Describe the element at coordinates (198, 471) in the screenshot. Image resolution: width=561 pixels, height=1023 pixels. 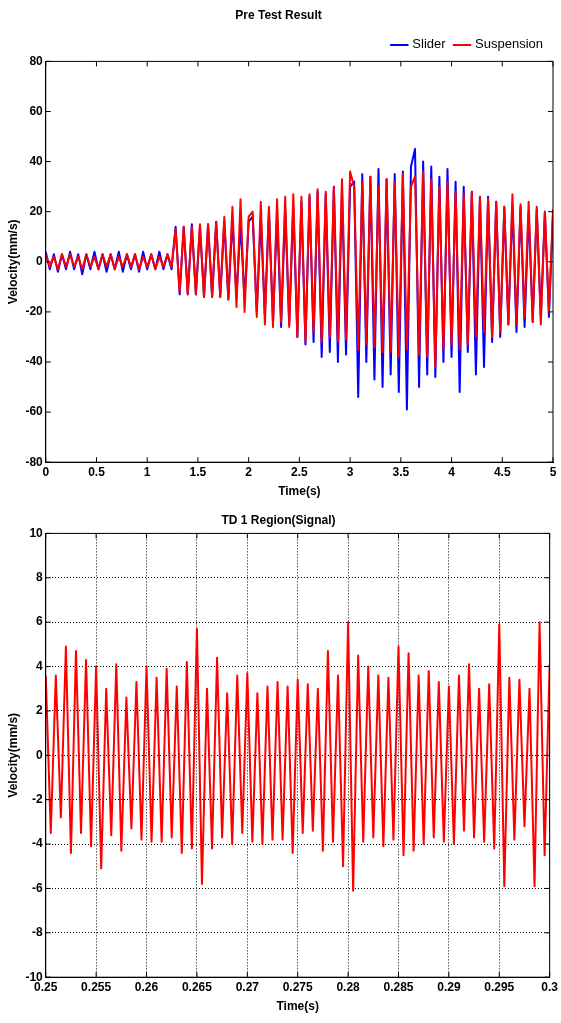
I see `x-tick-label: 1.5` at that location.